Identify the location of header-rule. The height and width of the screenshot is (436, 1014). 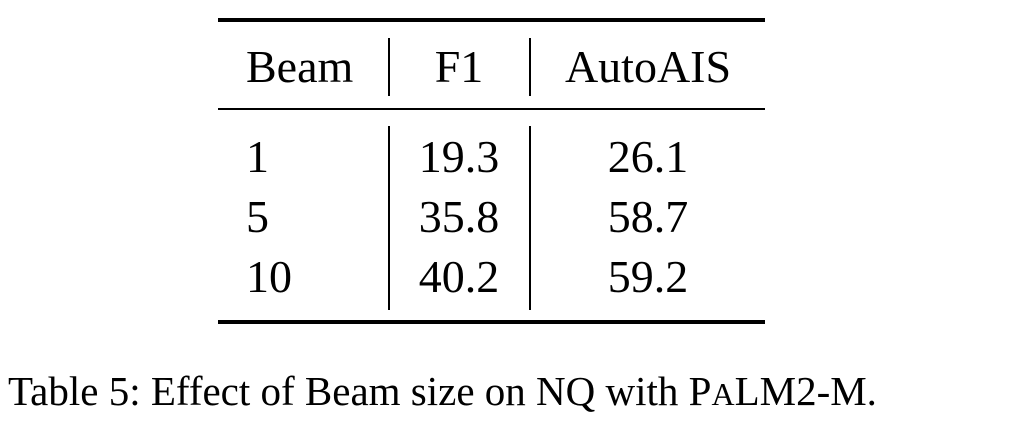
(491, 109).